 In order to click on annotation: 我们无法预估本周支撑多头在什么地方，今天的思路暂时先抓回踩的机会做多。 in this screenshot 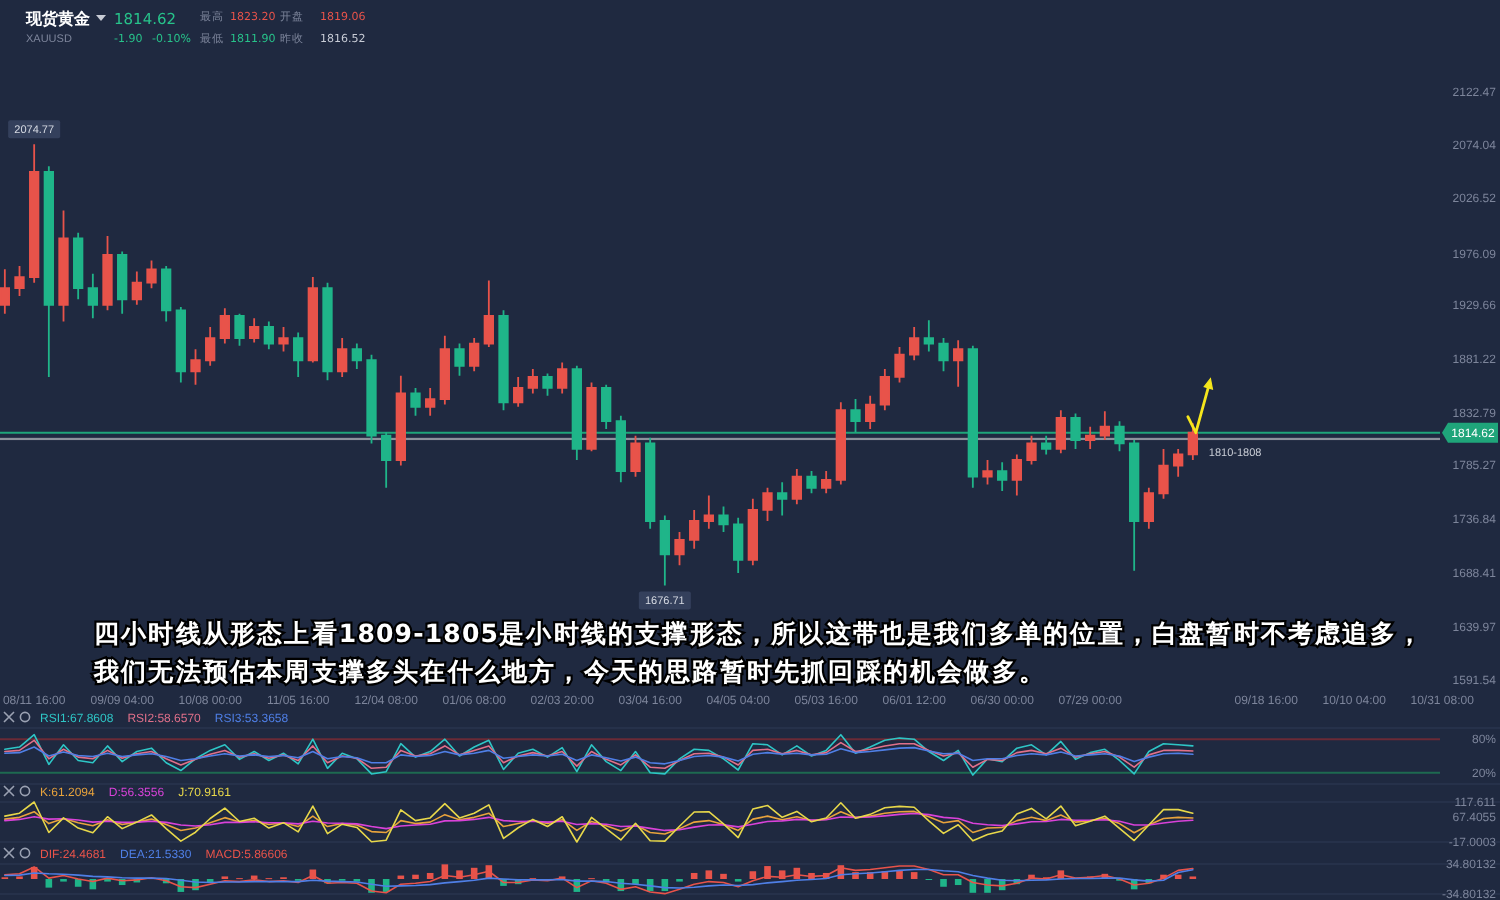, I will do `click(569, 671)`.